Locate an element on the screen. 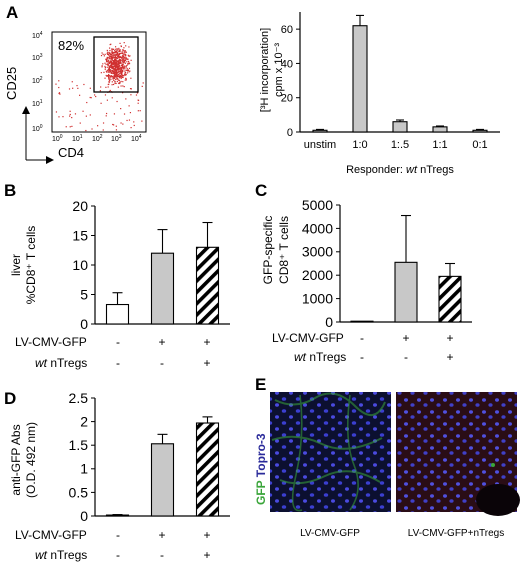  stain-label: GFP Topro-3 is located at coordinates (261, 469).